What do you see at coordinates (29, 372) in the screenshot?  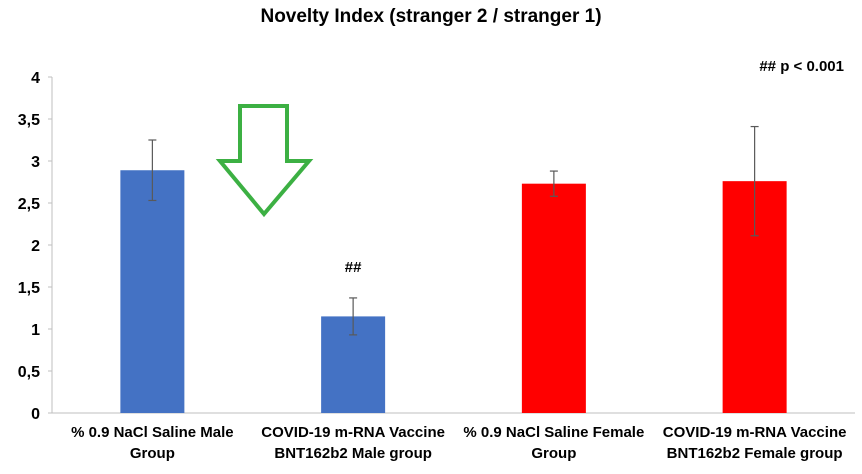 I see `y-tick-label: 0,5` at bounding box center [29, 372].